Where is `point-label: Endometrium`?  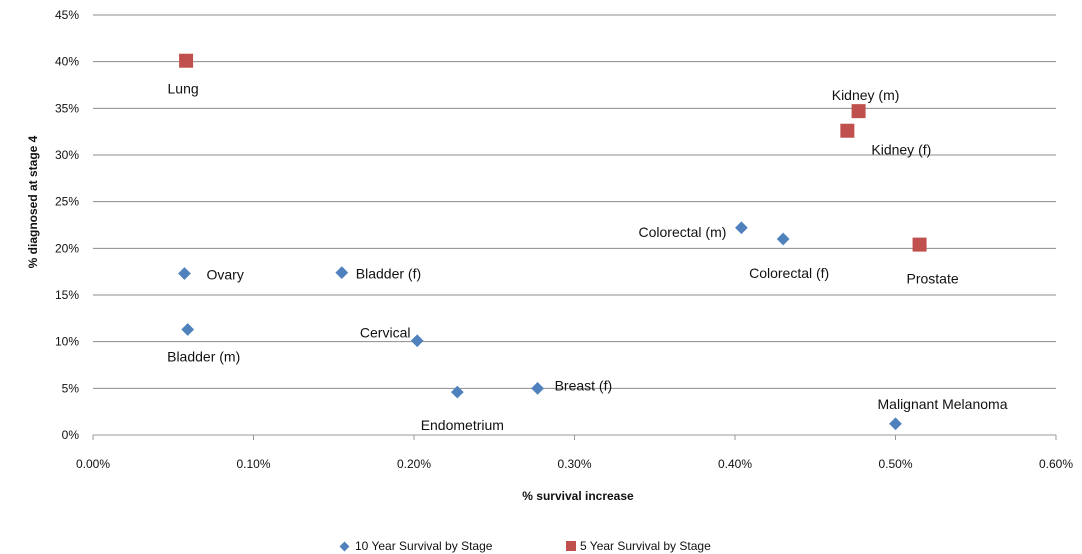 point-label: Endometrium is located at coordinates (462, 425).